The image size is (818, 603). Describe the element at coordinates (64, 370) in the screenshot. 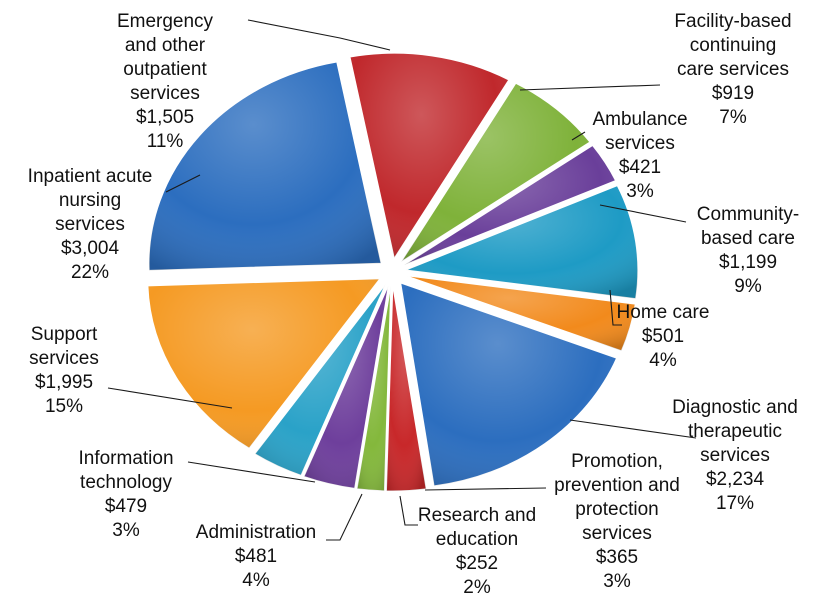

I see `slice-label: Support services $1,995 15%` at that location.